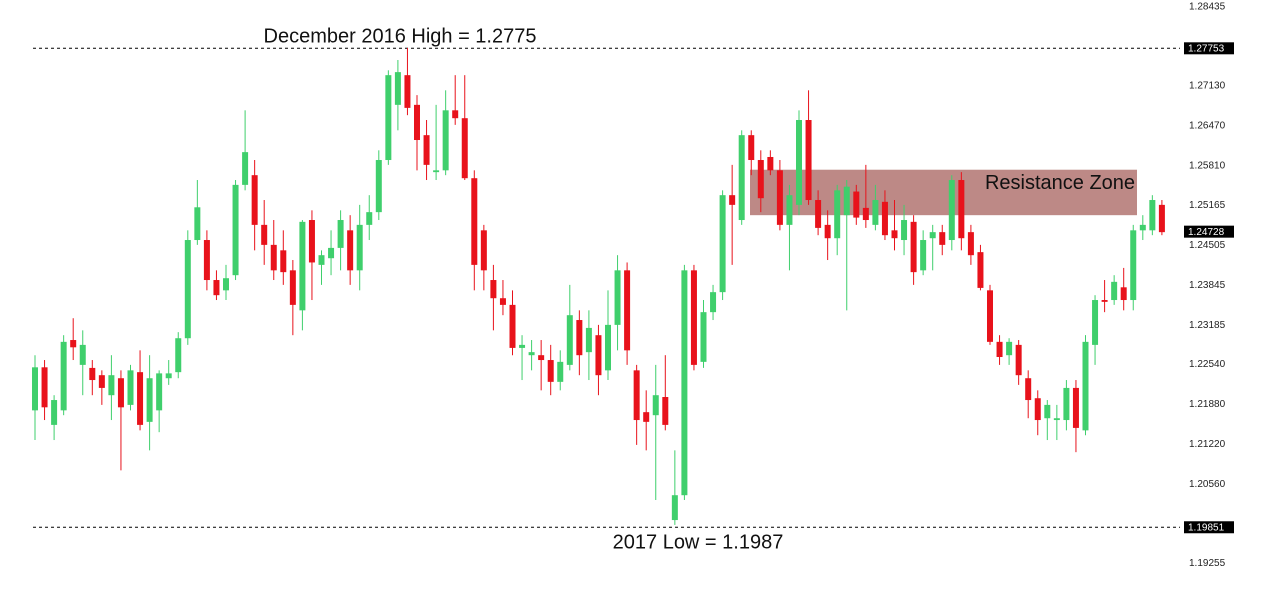 This screenshot has height=594, width=1270. I want to click on y-tick-label: 1.20560, so click(1207, 484).